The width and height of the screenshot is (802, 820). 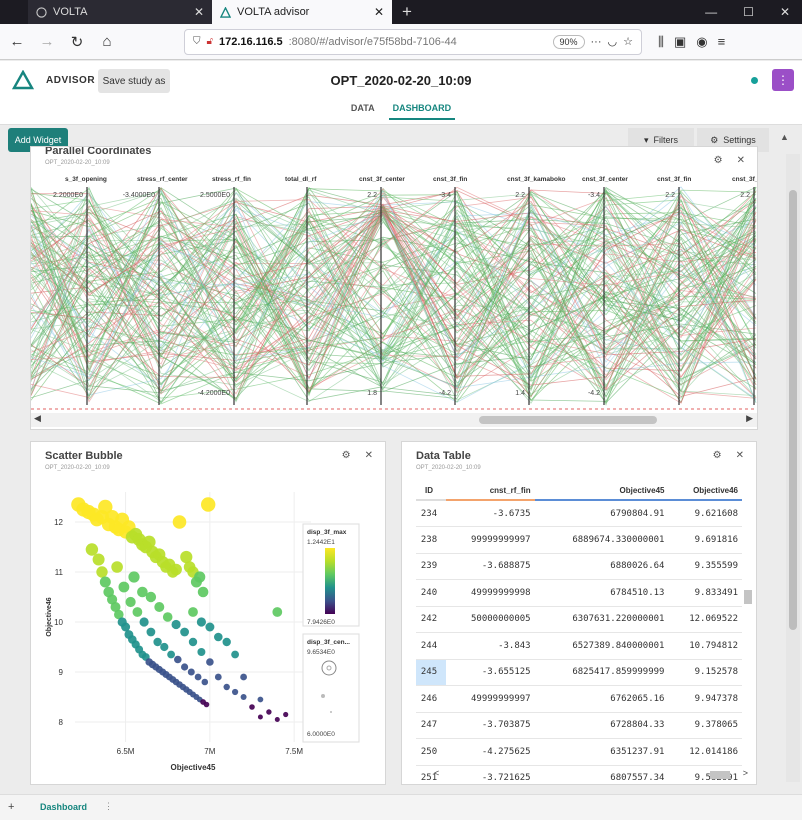 I want to click on new-tab-button: +, so click(x=407, y=11).